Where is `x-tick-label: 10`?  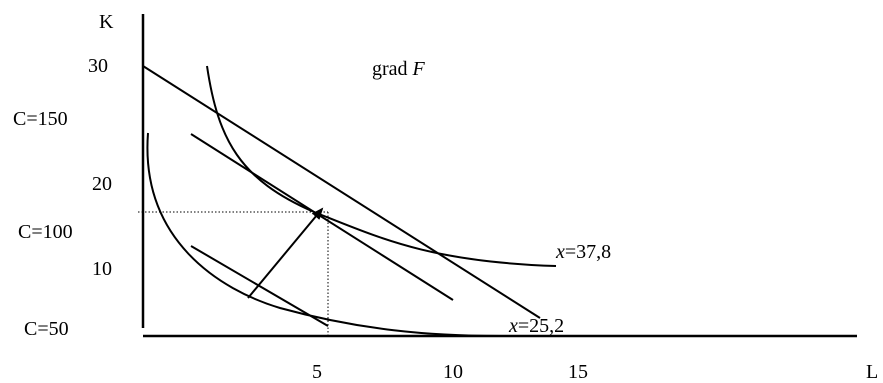
x-tick-label: 10 is located at coordinates (453, 372).